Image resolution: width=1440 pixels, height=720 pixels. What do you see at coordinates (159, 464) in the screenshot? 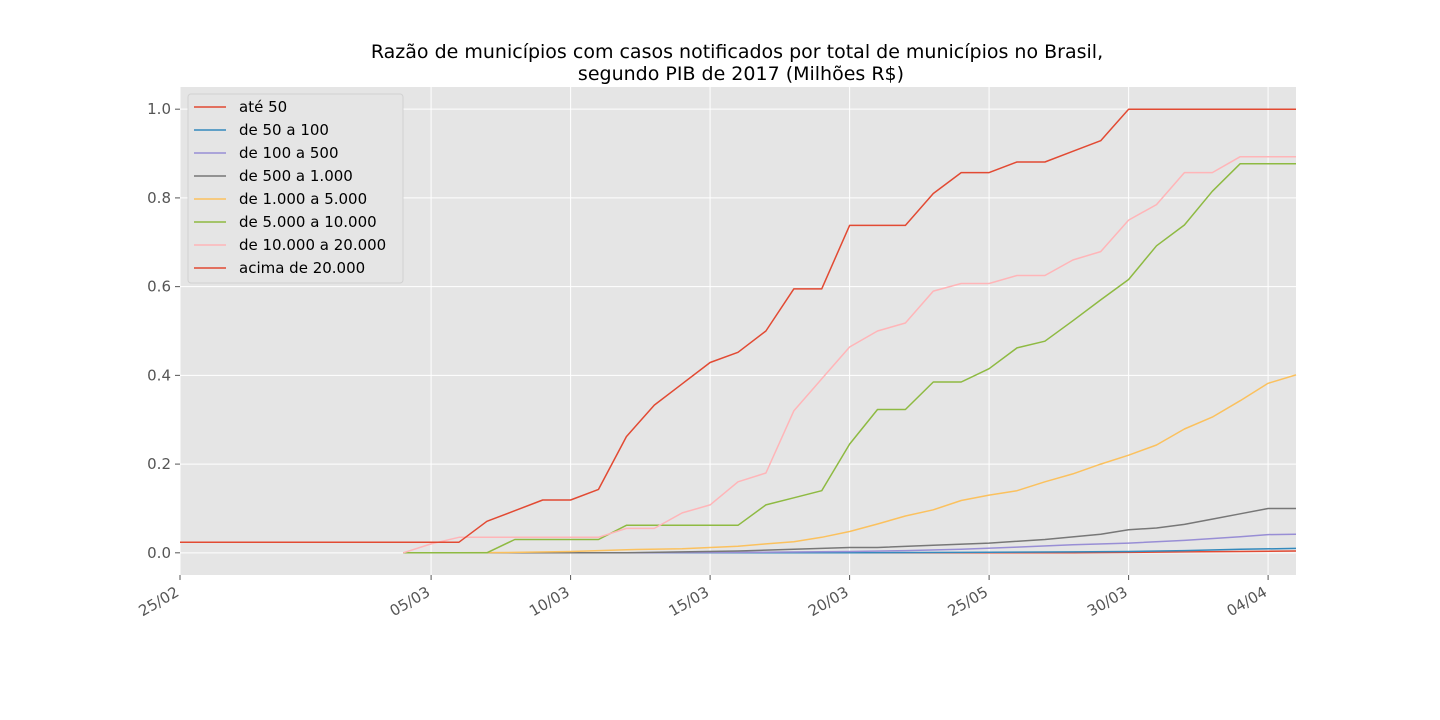
I see `y-tick-label: 0.2` at bounding box center [159, 464].